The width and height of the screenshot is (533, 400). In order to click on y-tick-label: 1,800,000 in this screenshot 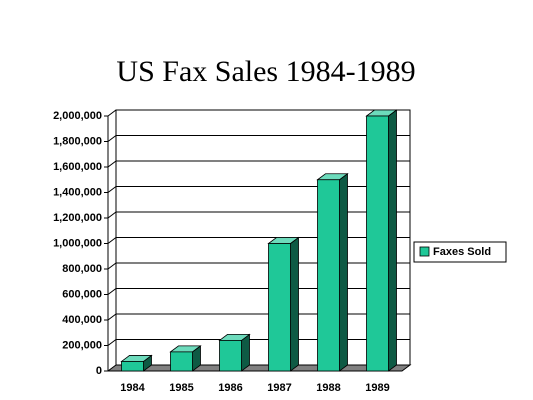, I will do `click(77, 141)`.